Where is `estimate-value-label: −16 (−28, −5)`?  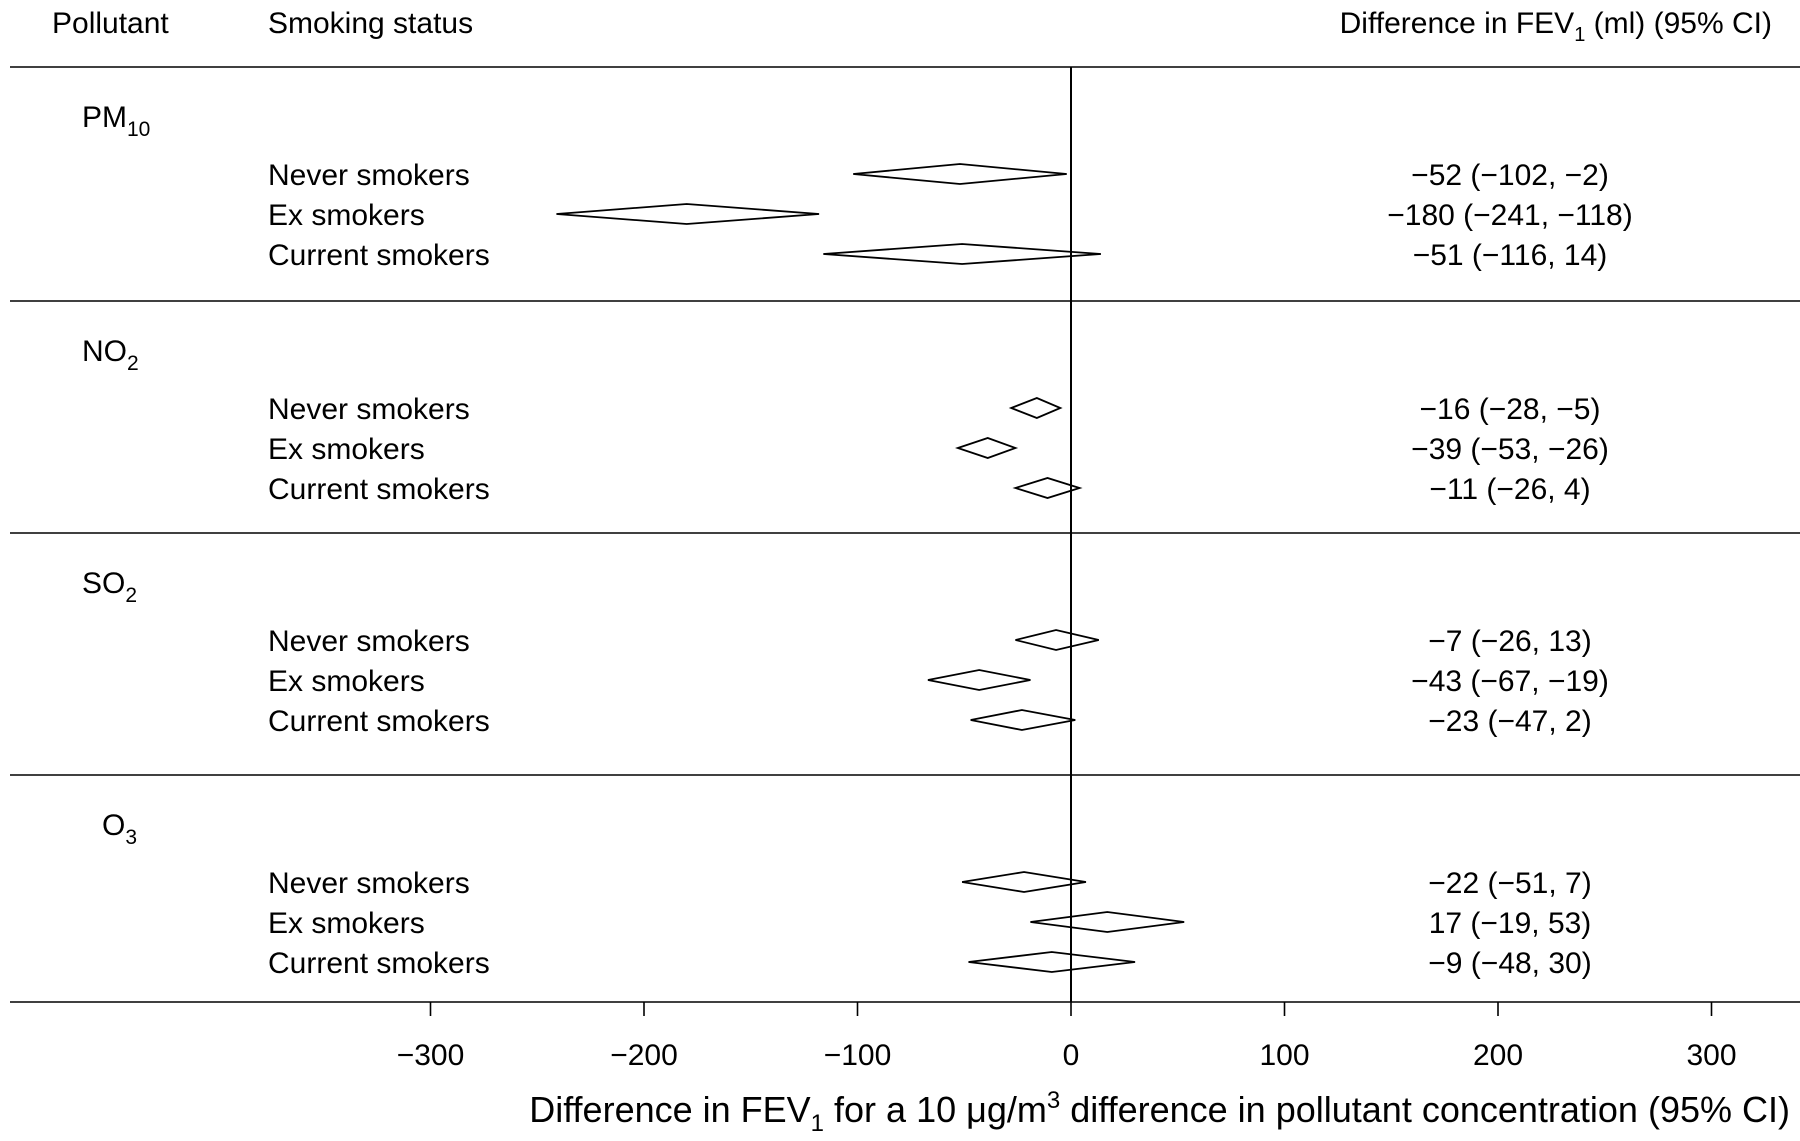
estimate-value-label: −16 (−28, −5) is located at coordinates (1510, 409).